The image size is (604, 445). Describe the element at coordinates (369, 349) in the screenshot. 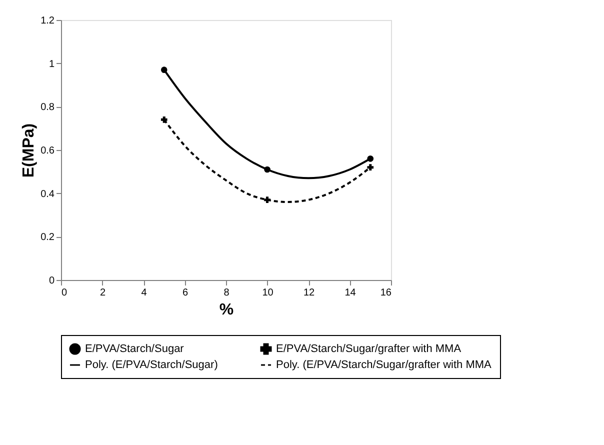

I see `legend-label: E/PVA/Starch/Sugar/grafter with MMA` at that location.